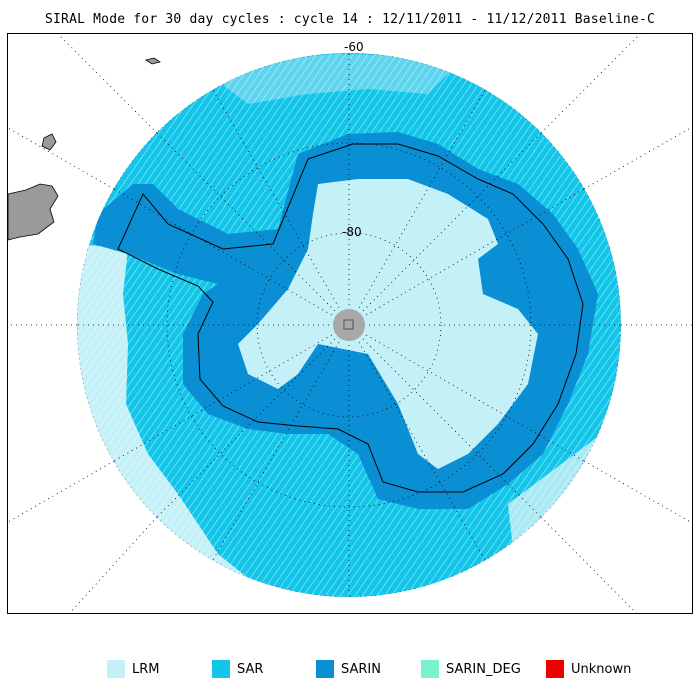  What do you see at coordinates (352, 232) in the screenshot?
I see `lat-label-80: -80` at bounding box center [352, 232].